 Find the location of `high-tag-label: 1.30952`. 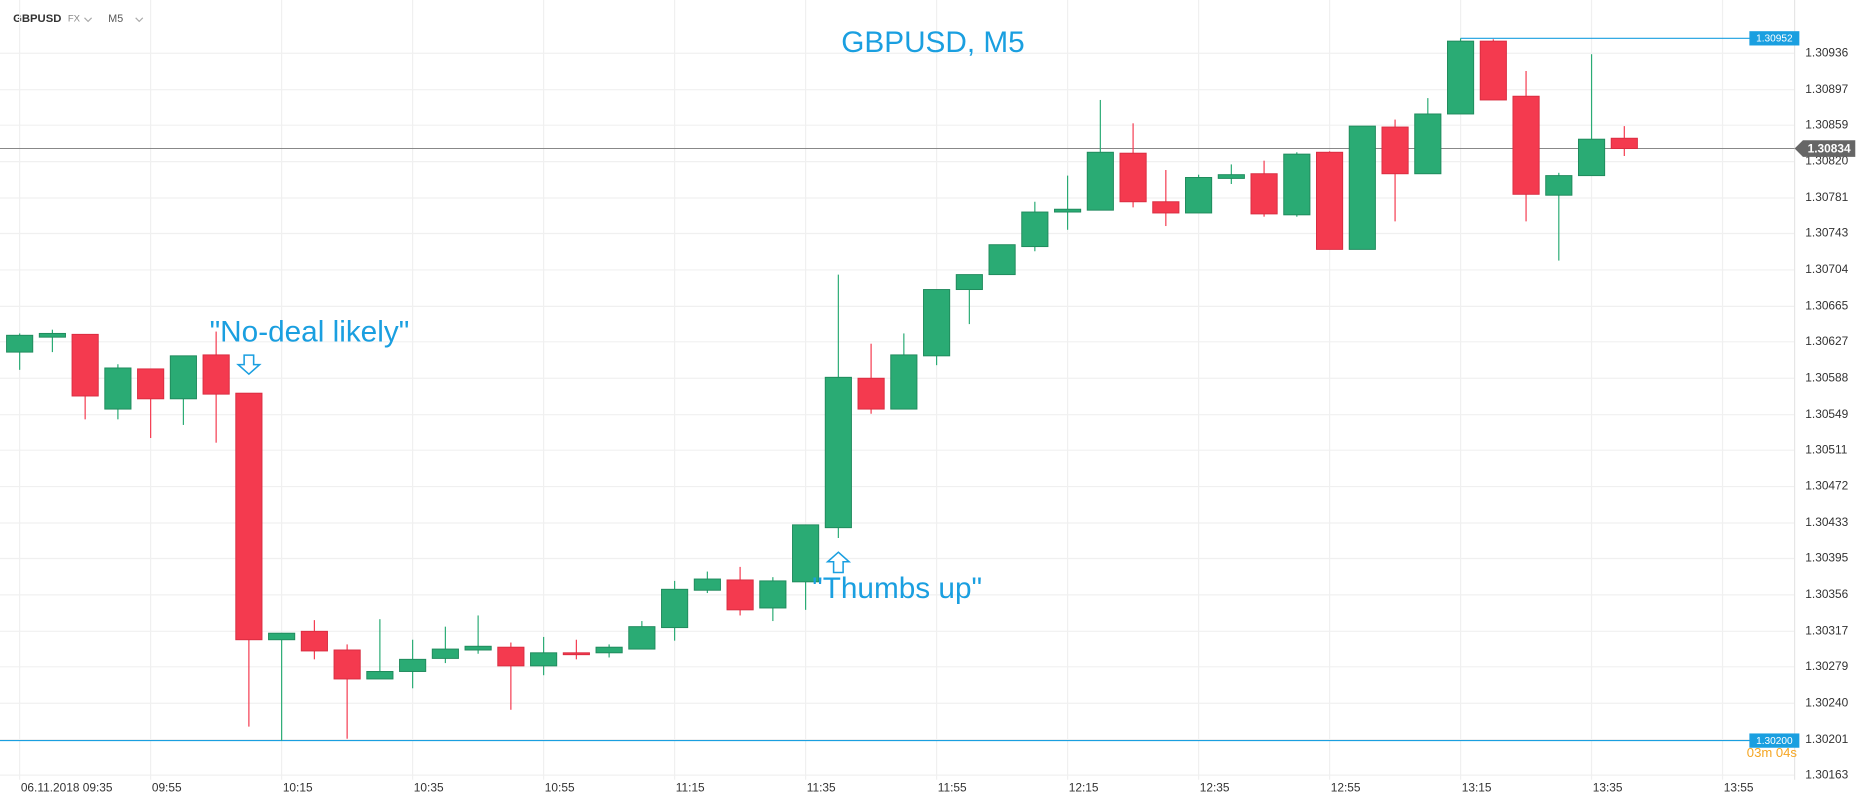

high-tag-label: 1.30952 is located at coordinates (1774, 39).